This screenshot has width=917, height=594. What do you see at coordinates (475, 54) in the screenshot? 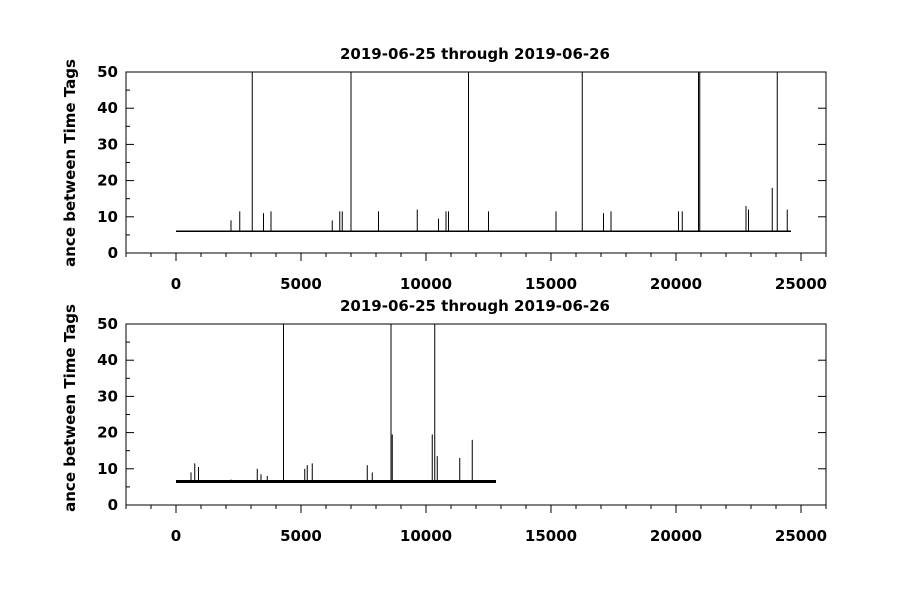
I see `chart-title-top: 2019-06-25 through 2019-06-26` at bounding box center [475, 54].